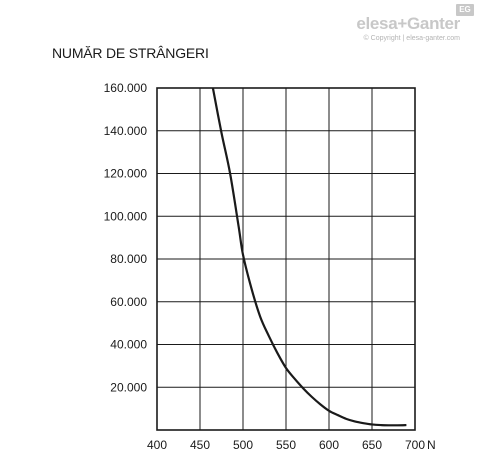  Describe the element at coordinates (126, 216) in the screenshot. I see `y-tick-label: 100.000` at that location.